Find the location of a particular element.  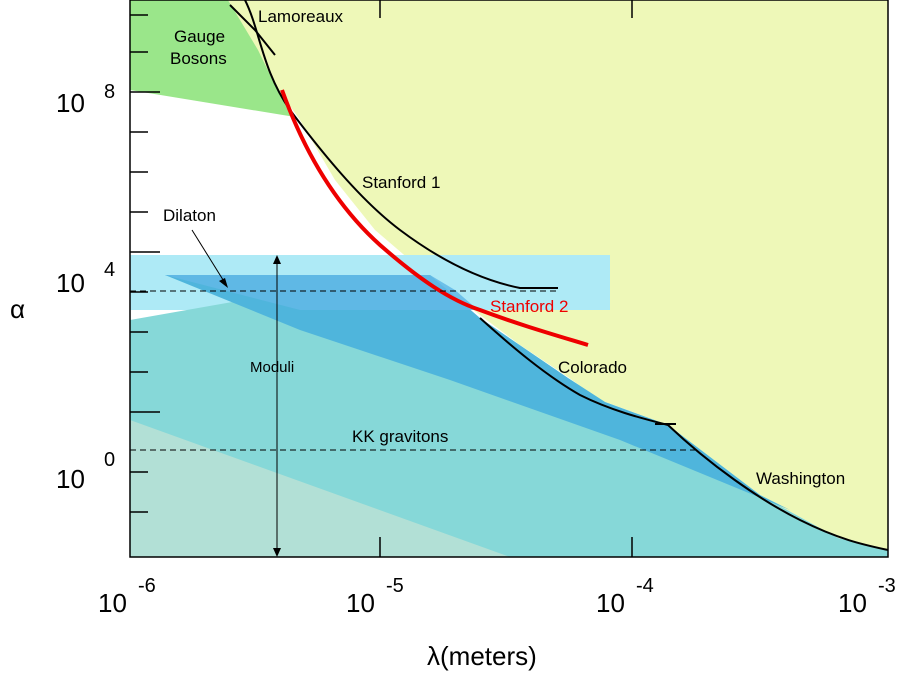

gauge-bosons-region is located at coordinates (212, 58).